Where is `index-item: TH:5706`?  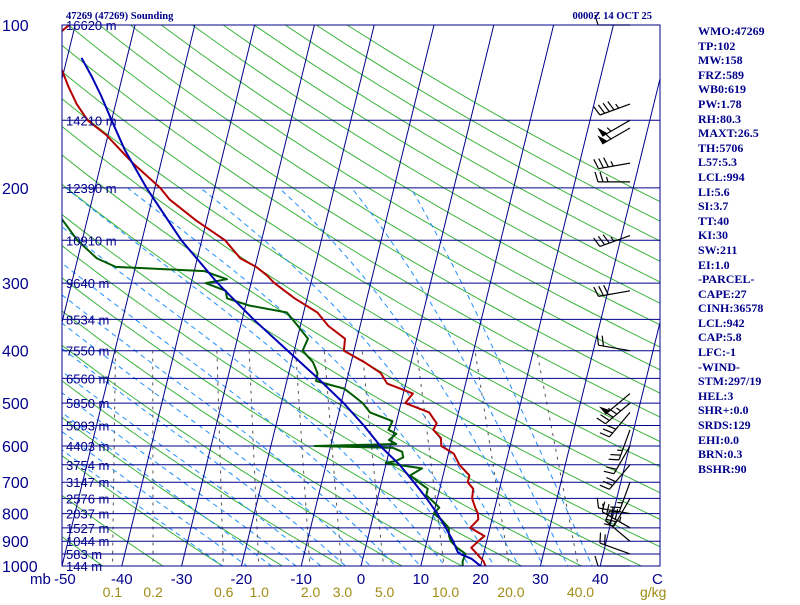 index-item: TH:5706 is located at coordinates (748, 148).